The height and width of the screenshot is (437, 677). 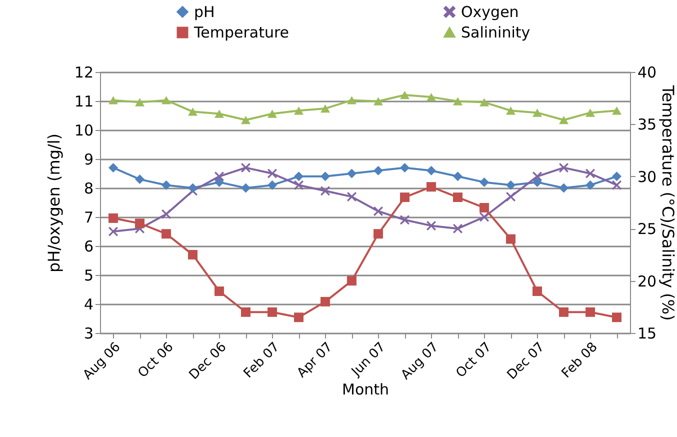 I want to click on y2-tick-label: 35, so click(x=647, y=125).